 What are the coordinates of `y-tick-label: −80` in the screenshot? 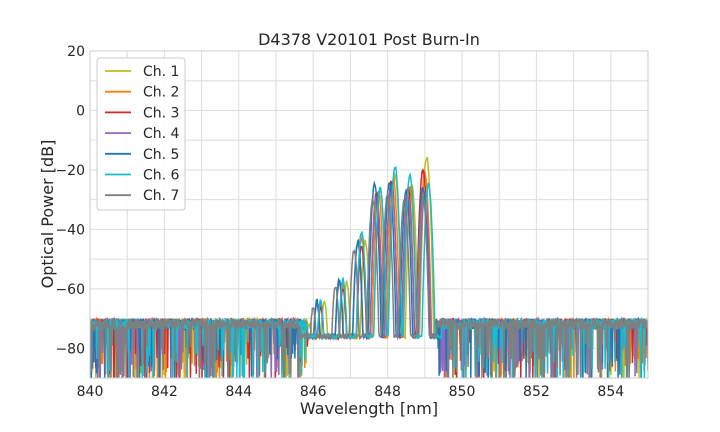 It's located at (70, 349).